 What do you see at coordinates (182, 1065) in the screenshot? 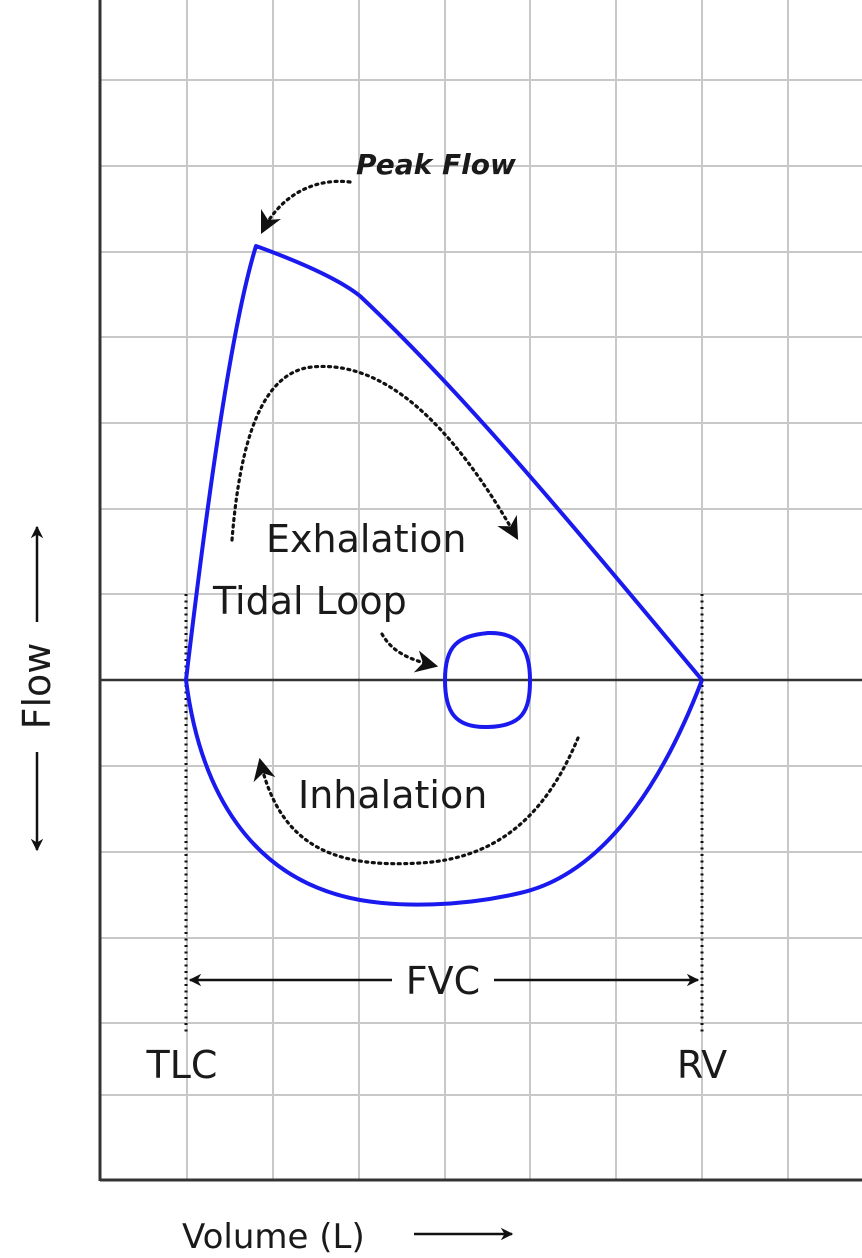
I see `tlc-label: TLC` at bounding box center [182, 1065].